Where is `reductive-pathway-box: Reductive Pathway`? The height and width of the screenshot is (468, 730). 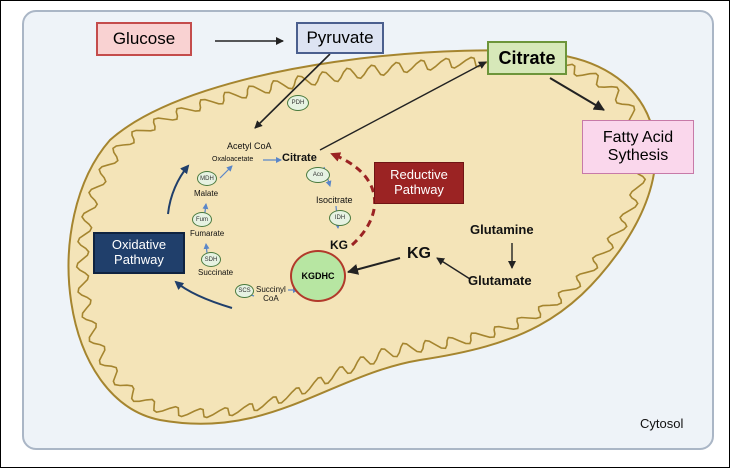 reductive-pathway-box: Reductive Pathway is located at coordinates (419, 183).